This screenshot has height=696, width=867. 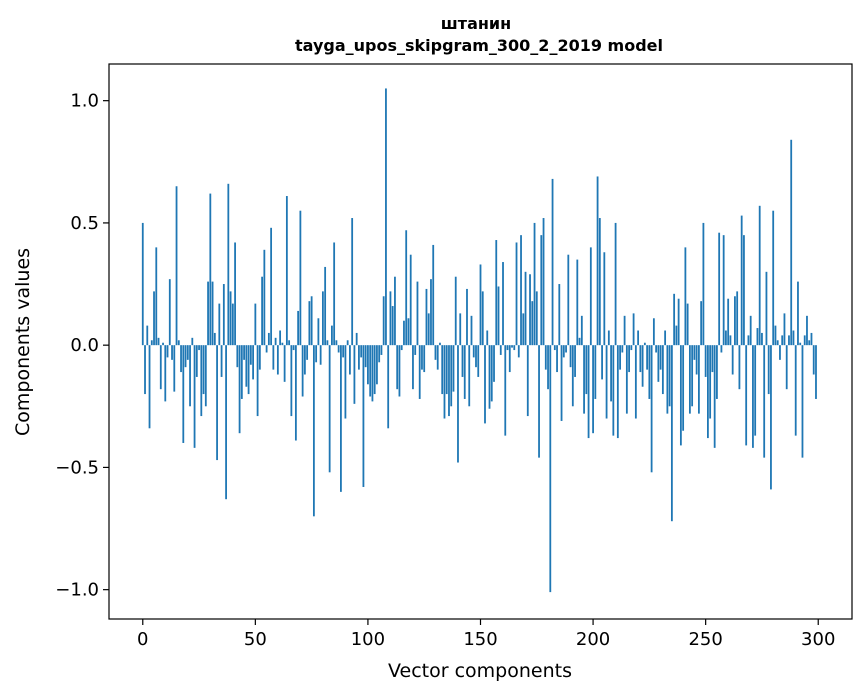 I want to click on y-axis-label: Components values, so click(x=23, y=342).